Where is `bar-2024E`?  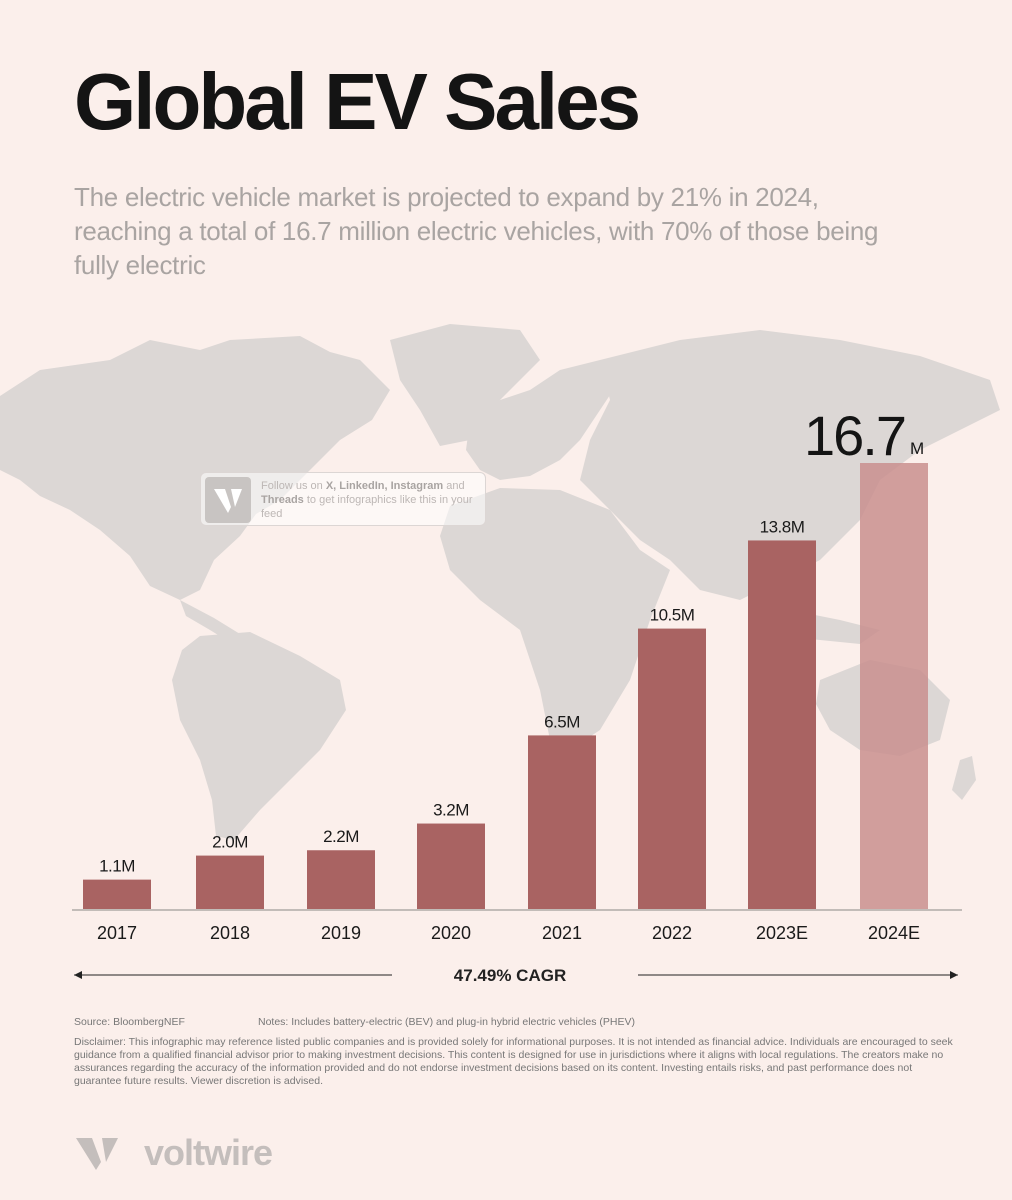 bar-2024E is located at coordinates (894, 686).